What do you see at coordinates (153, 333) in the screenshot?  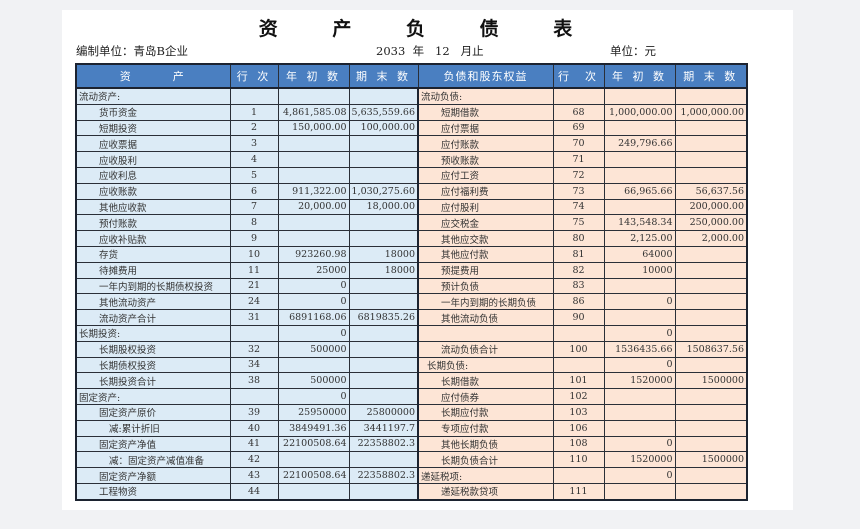 I see `asset-name-cell: 长期投资:` at bounding box center [153, 333].